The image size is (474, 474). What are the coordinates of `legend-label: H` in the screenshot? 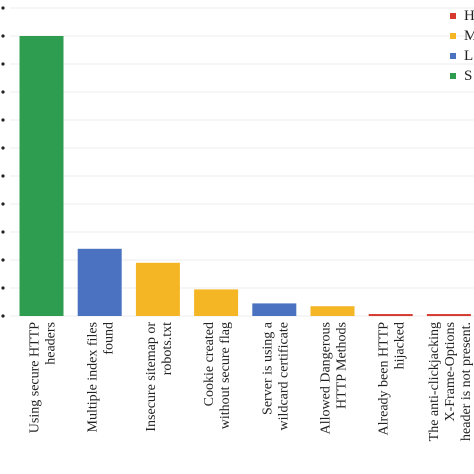 It's located at (469, 16).